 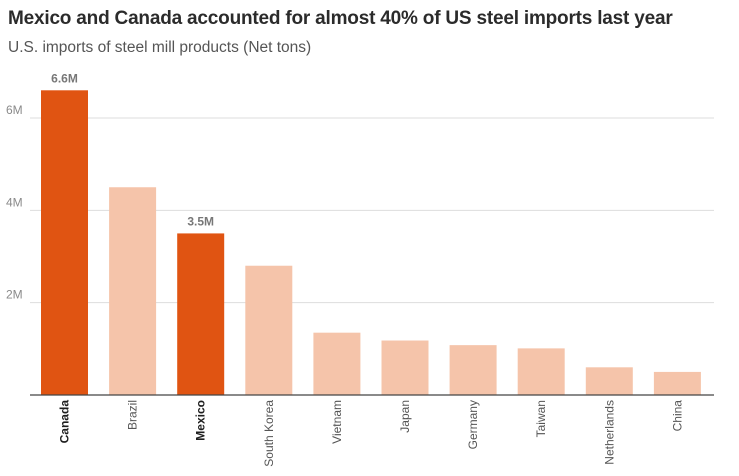 What do you see at coordinates (677, 383) in the screenshot?
I see `bar-china` at bounding box center [677, 383].